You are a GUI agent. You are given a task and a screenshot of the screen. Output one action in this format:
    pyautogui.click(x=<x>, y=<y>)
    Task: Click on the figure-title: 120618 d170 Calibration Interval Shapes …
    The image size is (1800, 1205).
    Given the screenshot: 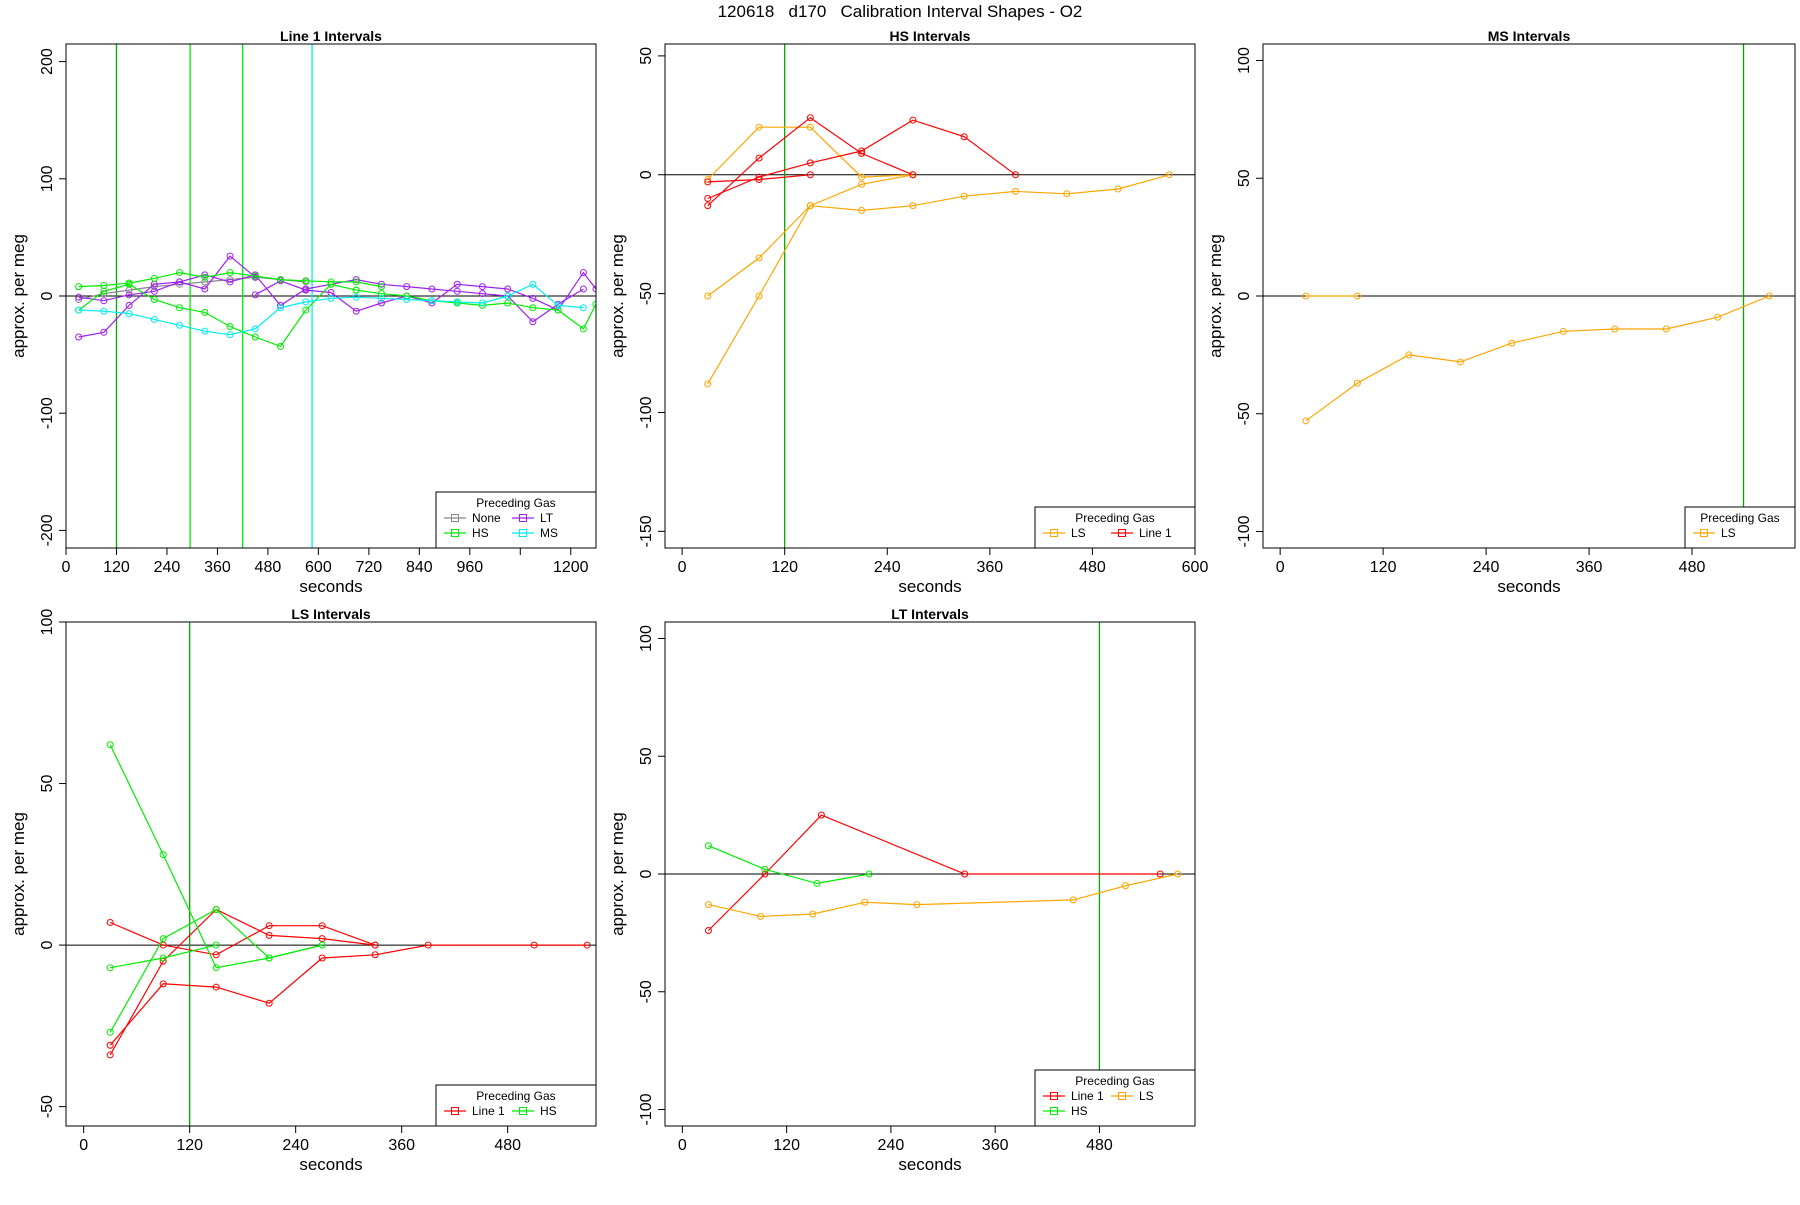 What is the action you would take?
    pyautogui.click(x=900, y=11)
    